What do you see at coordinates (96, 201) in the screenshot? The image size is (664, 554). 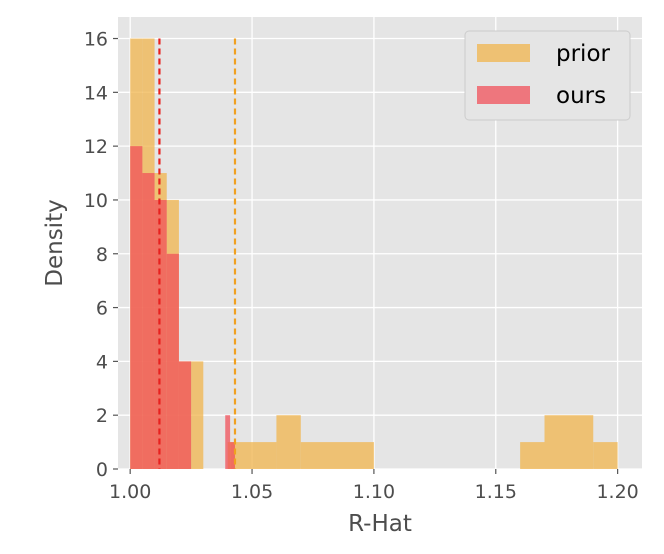 I see `y-tick-label: 10` at bounding box center [96, 201].